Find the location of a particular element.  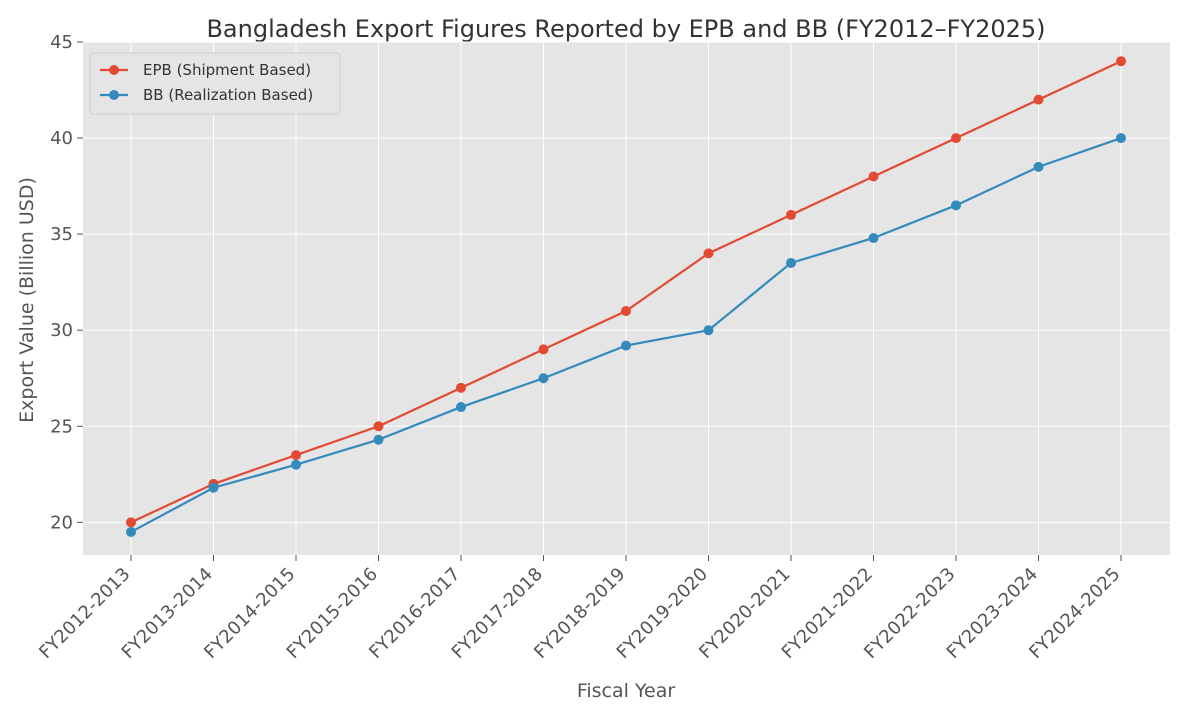

legend-label: EPB (Shipment Based) is located at coordinates (227, 70).